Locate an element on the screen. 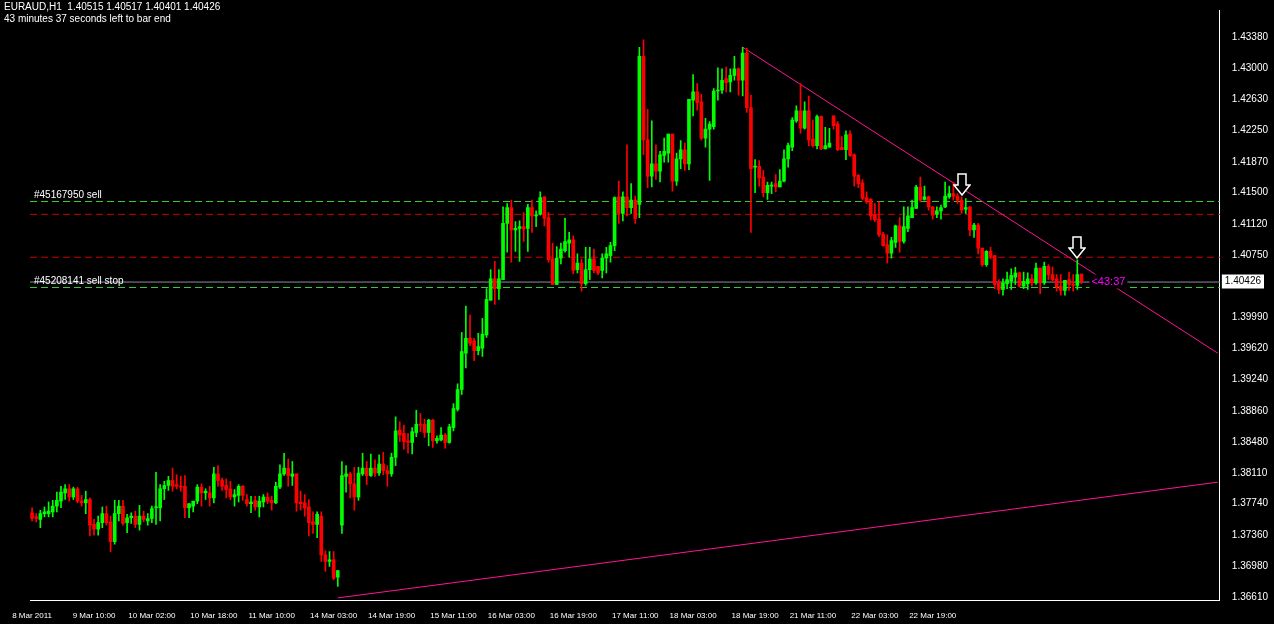 This screenshot has height=624, width=1274. x-tick-label: 22 Mar 03:00 is located at coordinates (875, 616).